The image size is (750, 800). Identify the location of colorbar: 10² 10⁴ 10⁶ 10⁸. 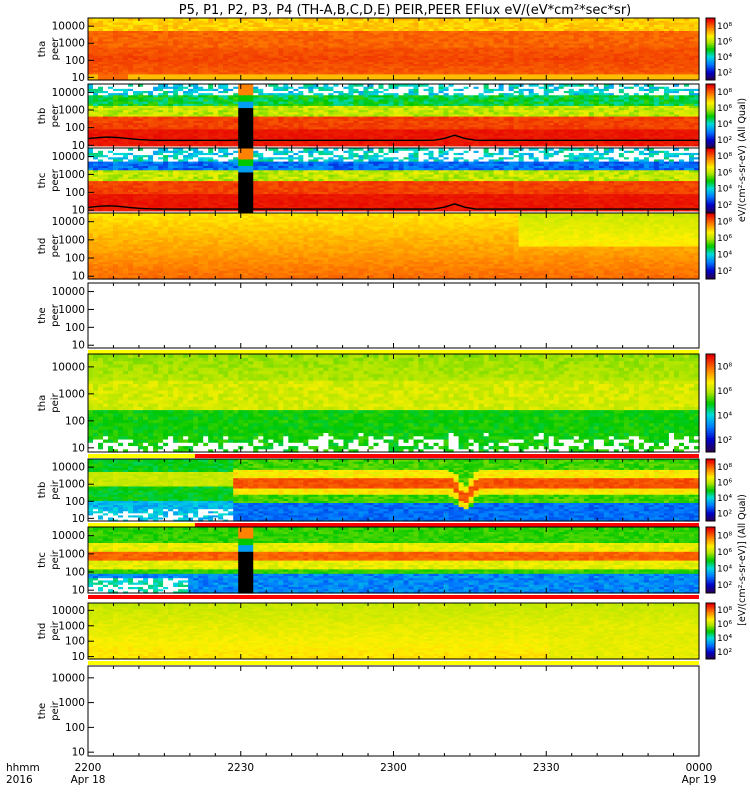
(719, 49).